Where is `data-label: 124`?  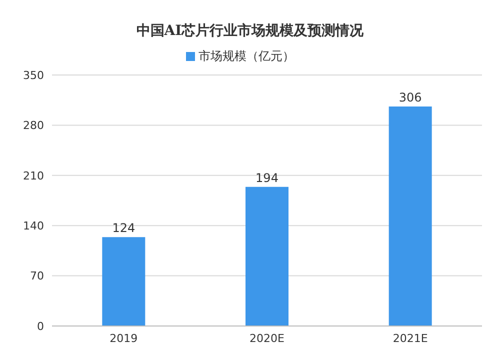
data-label: 124 is located at coordinates (124, 228).